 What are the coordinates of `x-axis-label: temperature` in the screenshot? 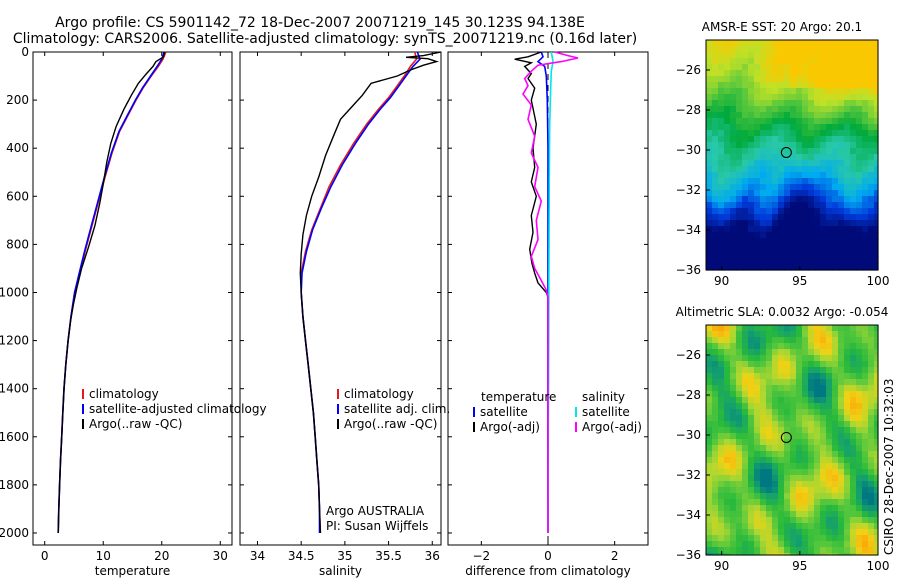 It's located at (132, 571).